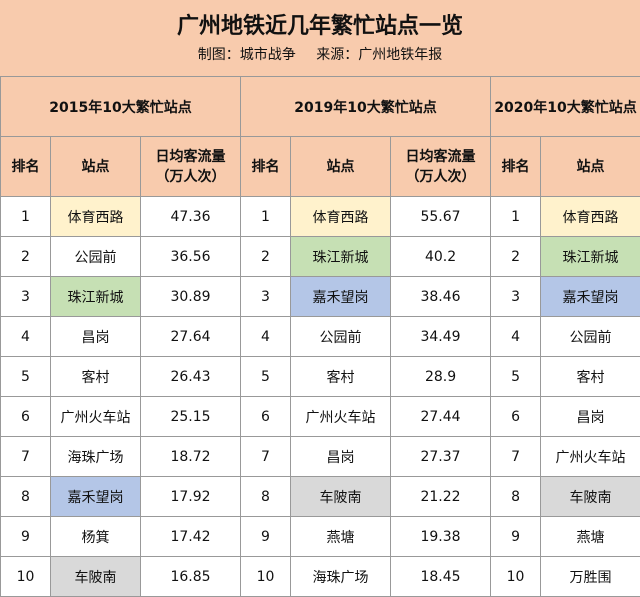 This screenshot has height=597, width=640. I want to click on column-header-row: 排名 站点 日均客流量（万人次） 排名 站点 日均客流量（万人次） 排名 站点, so click(320, 167).